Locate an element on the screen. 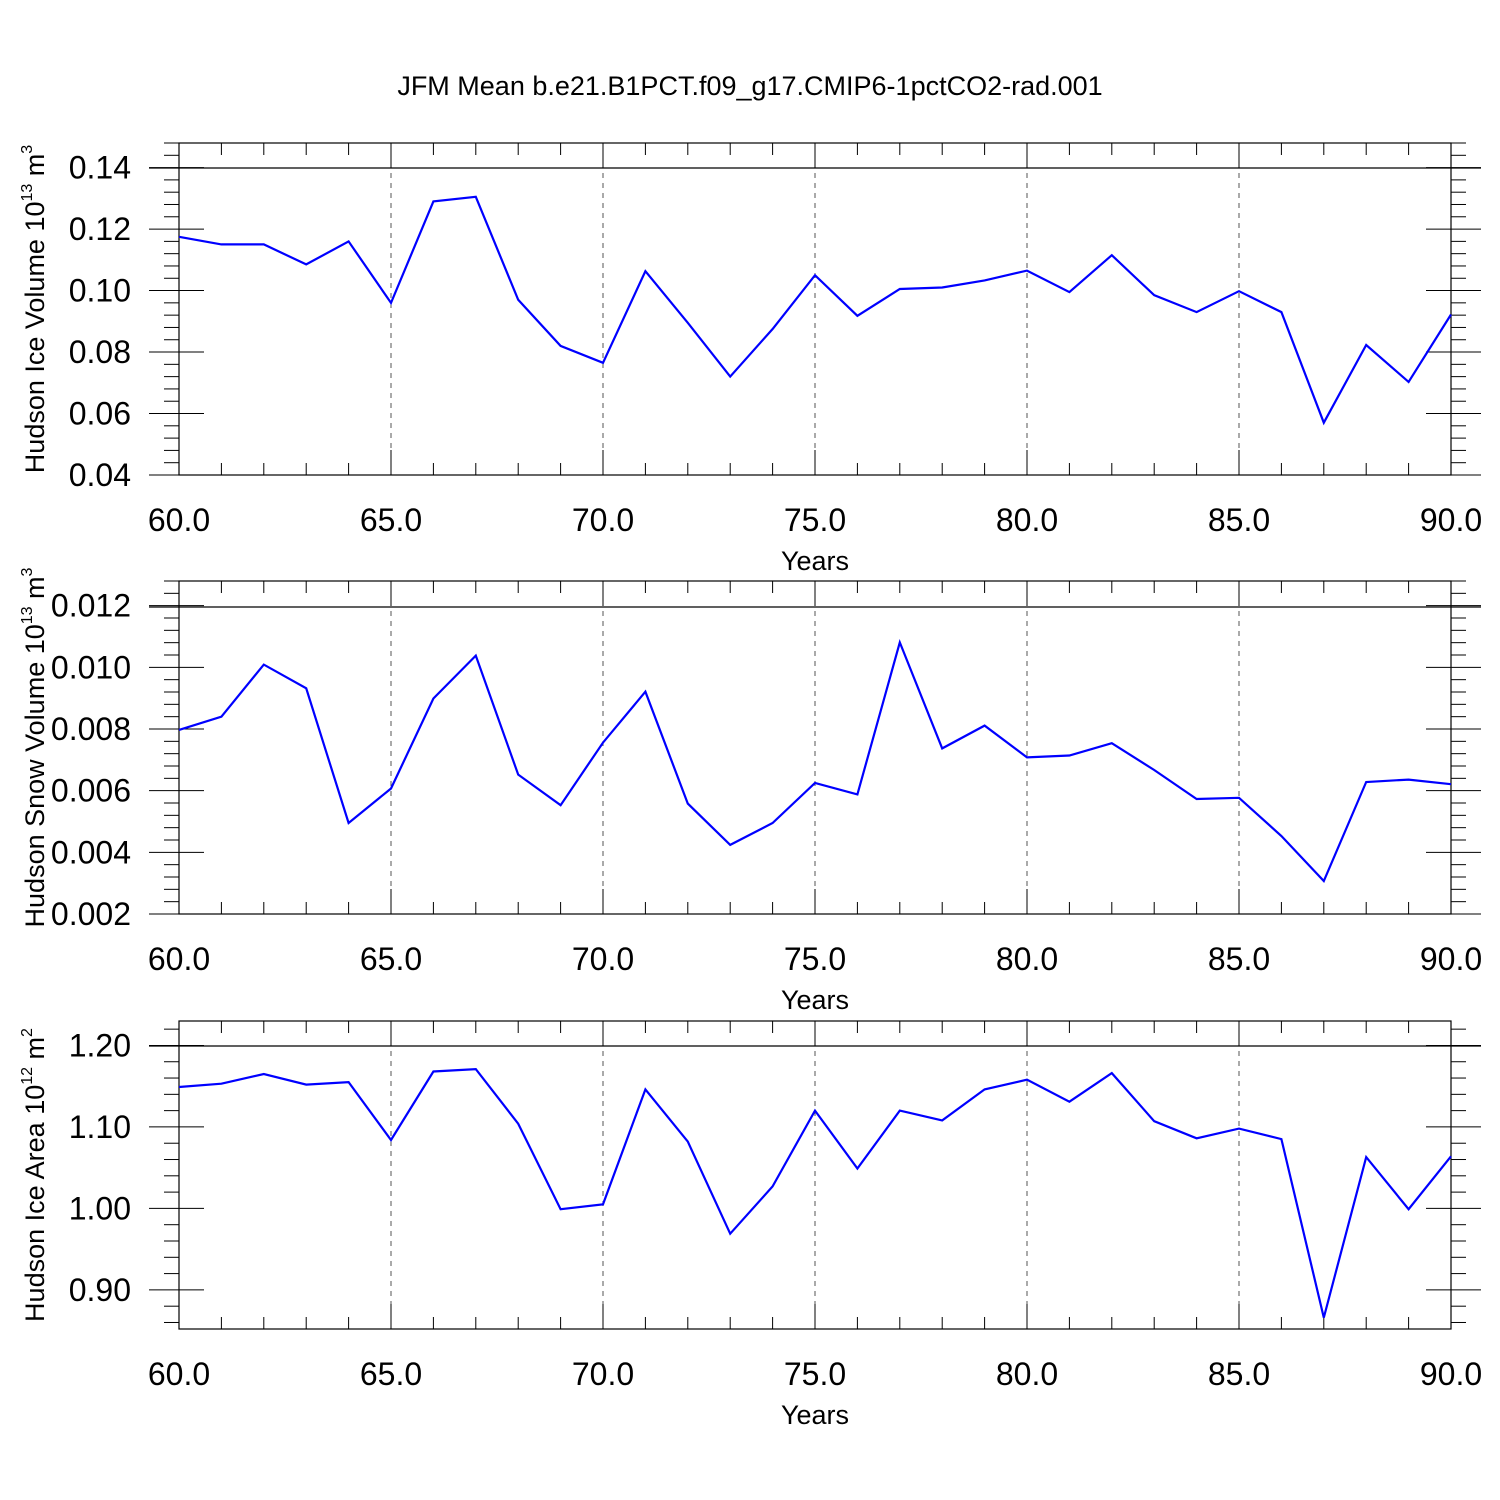 Image resolution: width=1500 pixels, height=1500 pixels. y-tick-label: 0.90 is located at coordinates (100, 1290).